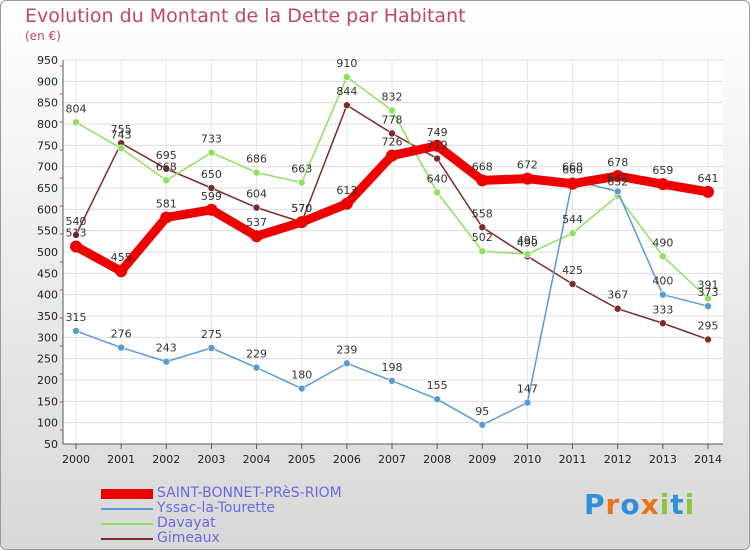 The height and width of the screenshot is (550, 750). I want to click on data-label-gimeaux: 778, so click(392, 119).